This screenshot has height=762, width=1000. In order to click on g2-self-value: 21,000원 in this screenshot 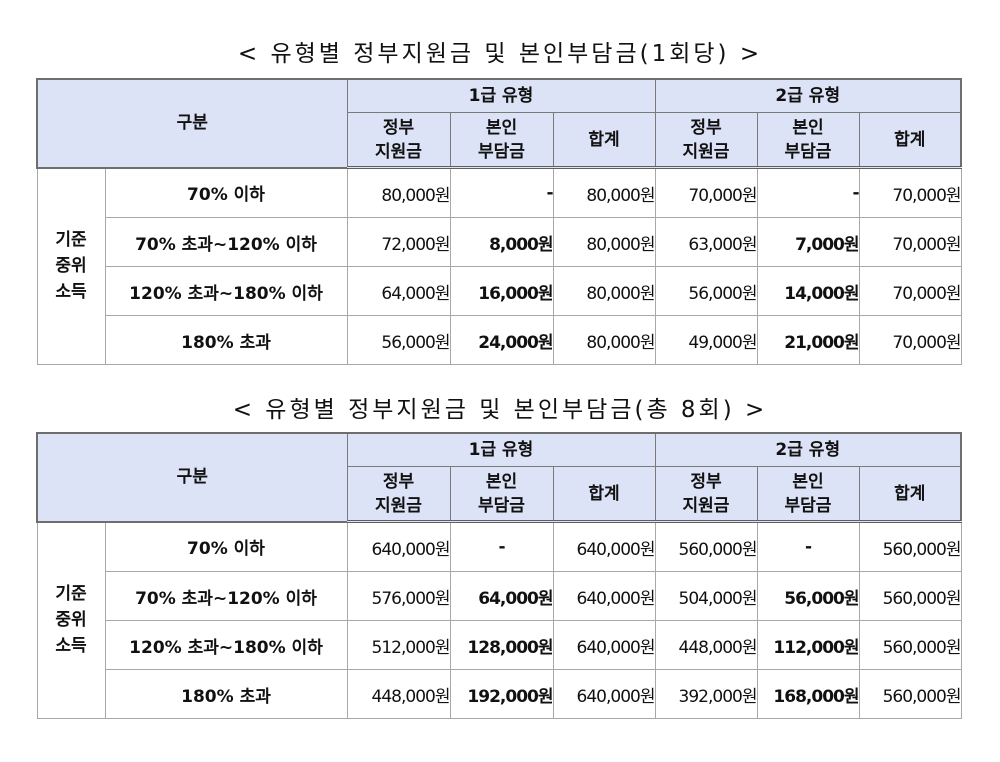, I will do `click(808, 340)`.